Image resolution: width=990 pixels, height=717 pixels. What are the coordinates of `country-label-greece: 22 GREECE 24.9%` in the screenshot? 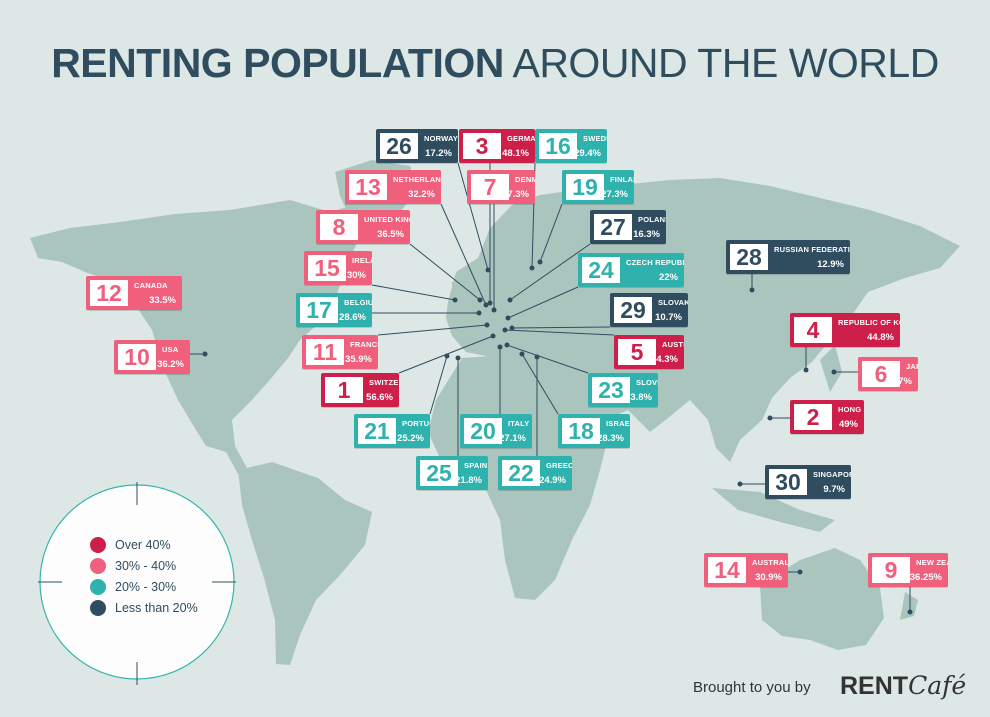 It's located at (535, 473).